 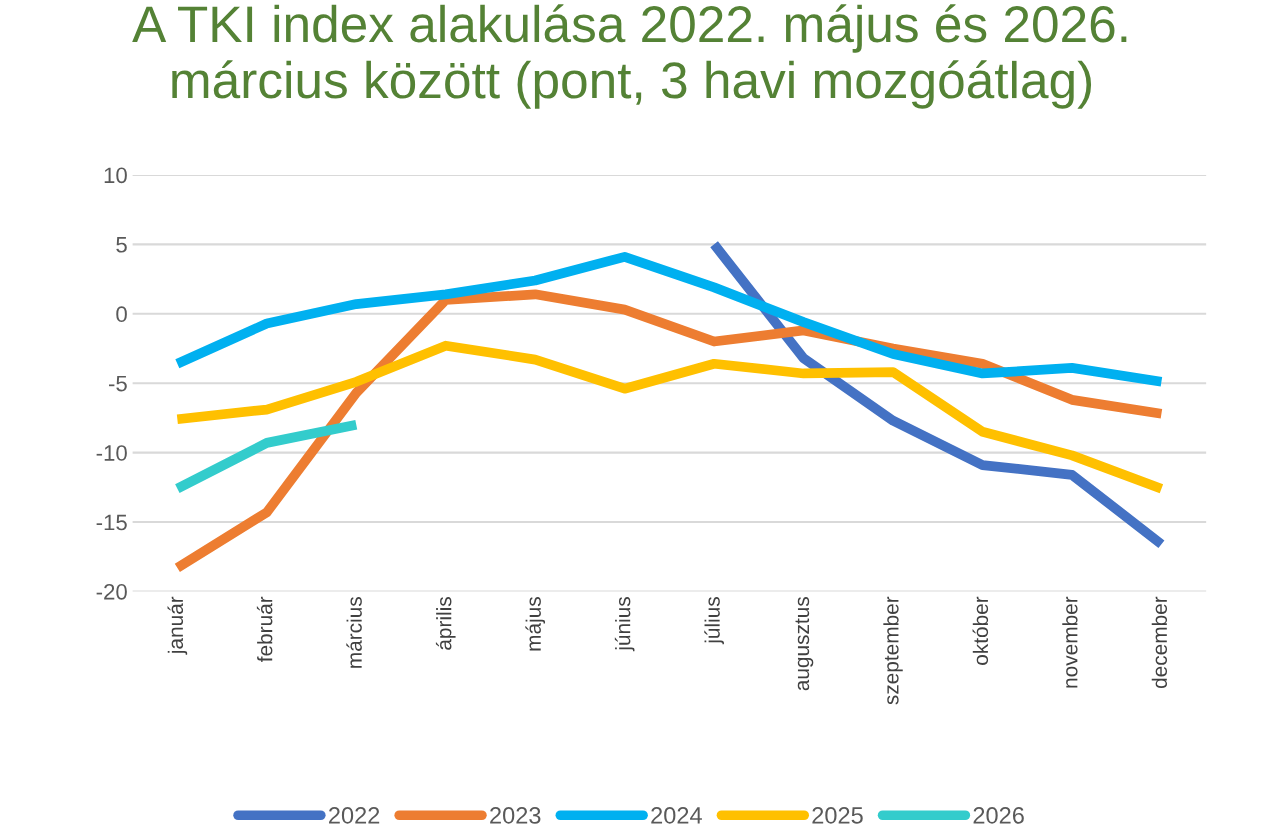 I want to click on legend-label: 2022, so click(x=354, y=815).